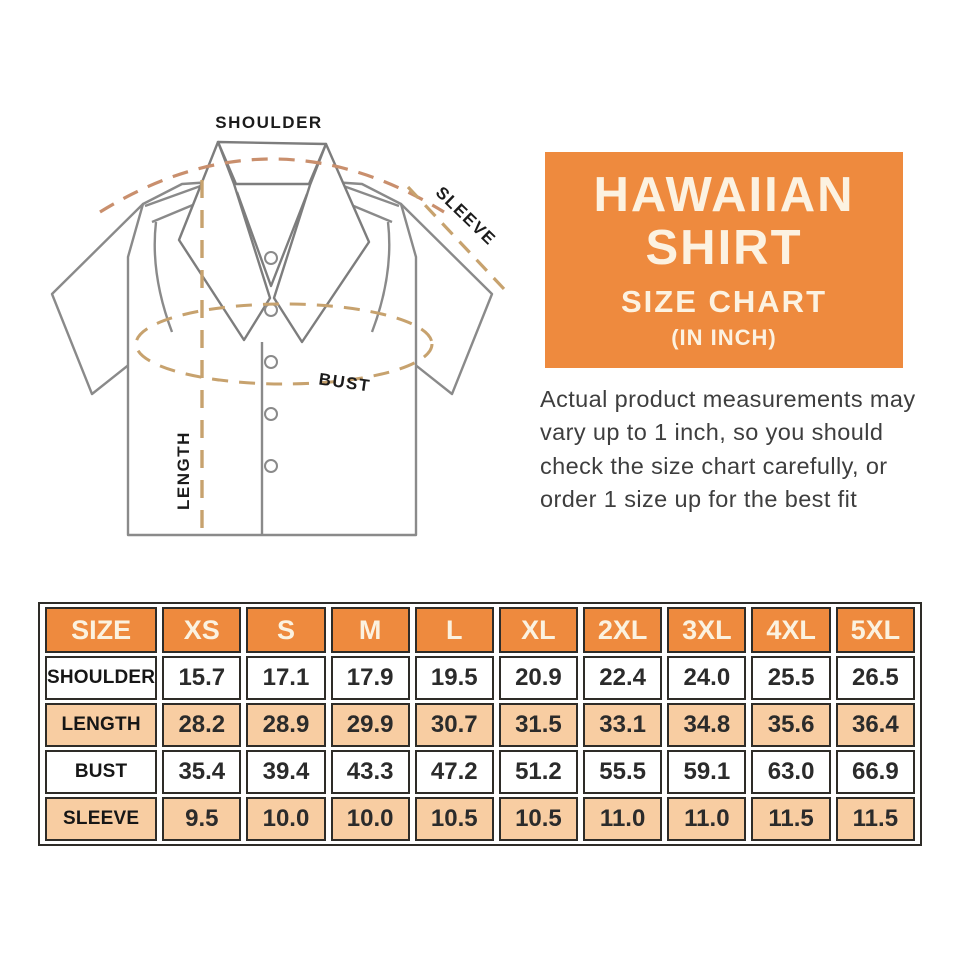  Describe the element at coordinates (101, 725) in the screenshot. I see `row-label-length: LENGTH` at that location.